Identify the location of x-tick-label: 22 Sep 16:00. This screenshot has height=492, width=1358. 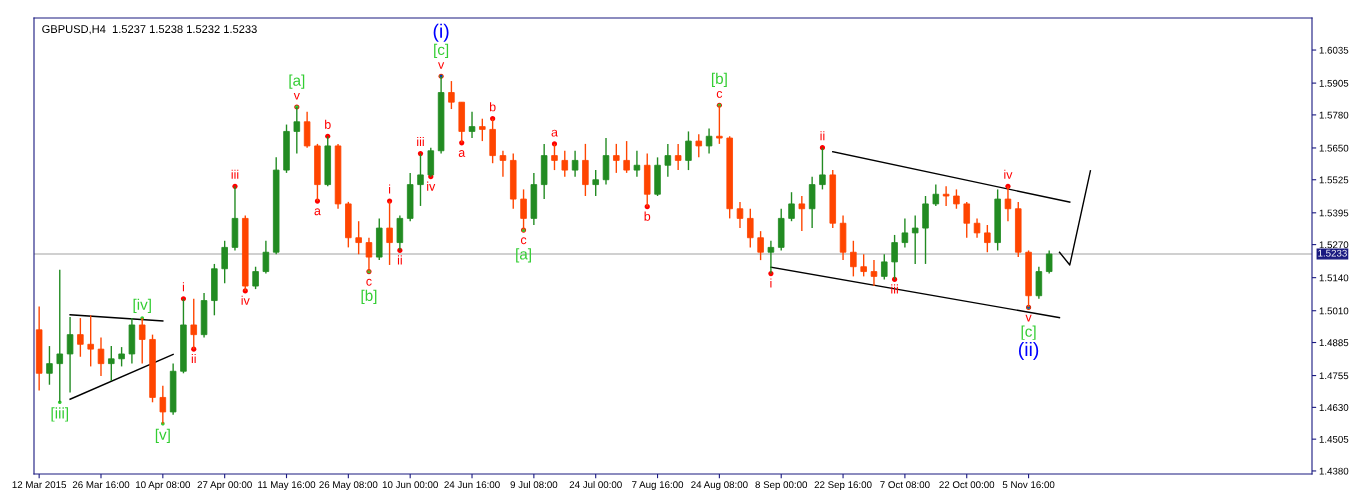
(843, 486).